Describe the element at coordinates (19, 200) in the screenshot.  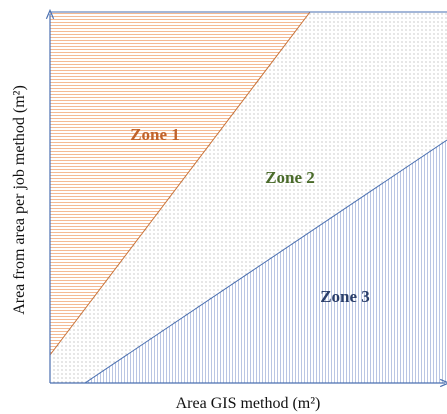
I see `y-axis-label: Area from area per job method (m²)` at that location.